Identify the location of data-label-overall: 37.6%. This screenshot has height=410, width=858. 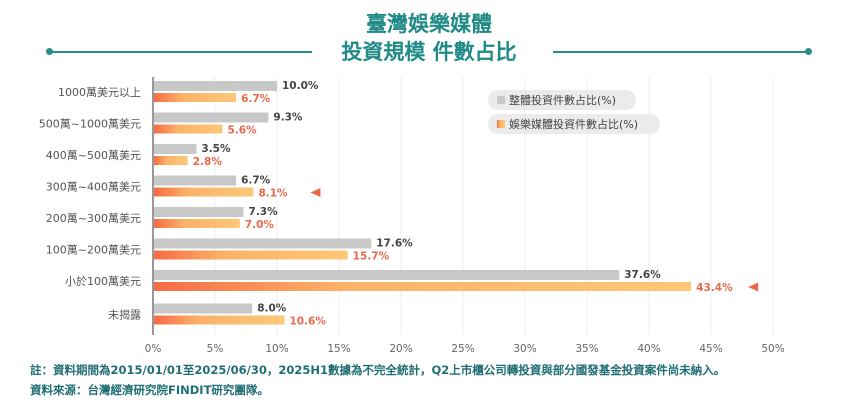
(642, 275).